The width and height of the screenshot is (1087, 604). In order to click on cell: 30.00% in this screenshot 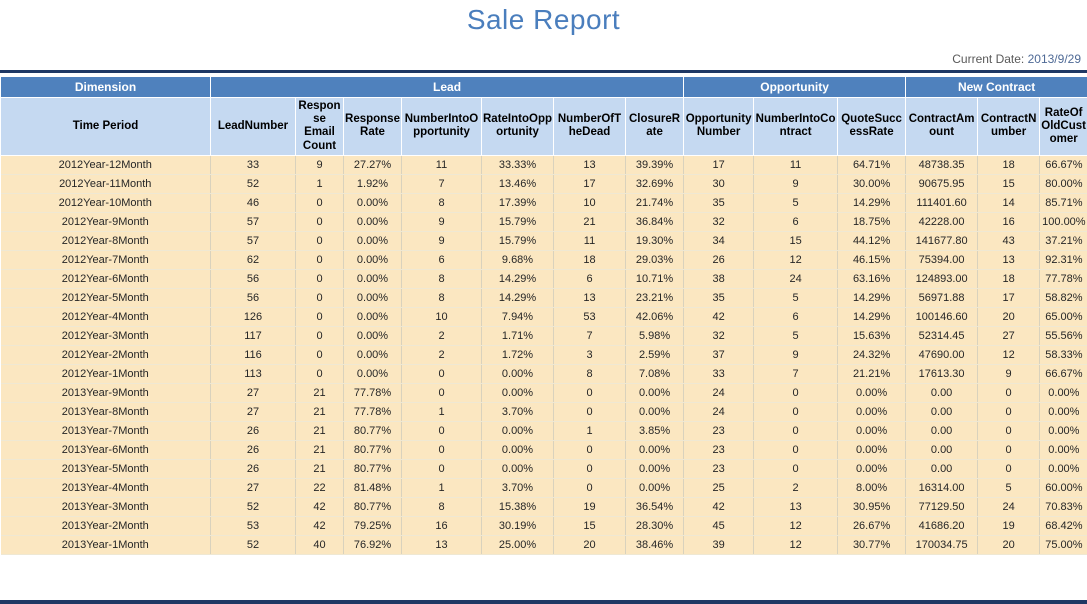, I will do `click(872, 183)`.